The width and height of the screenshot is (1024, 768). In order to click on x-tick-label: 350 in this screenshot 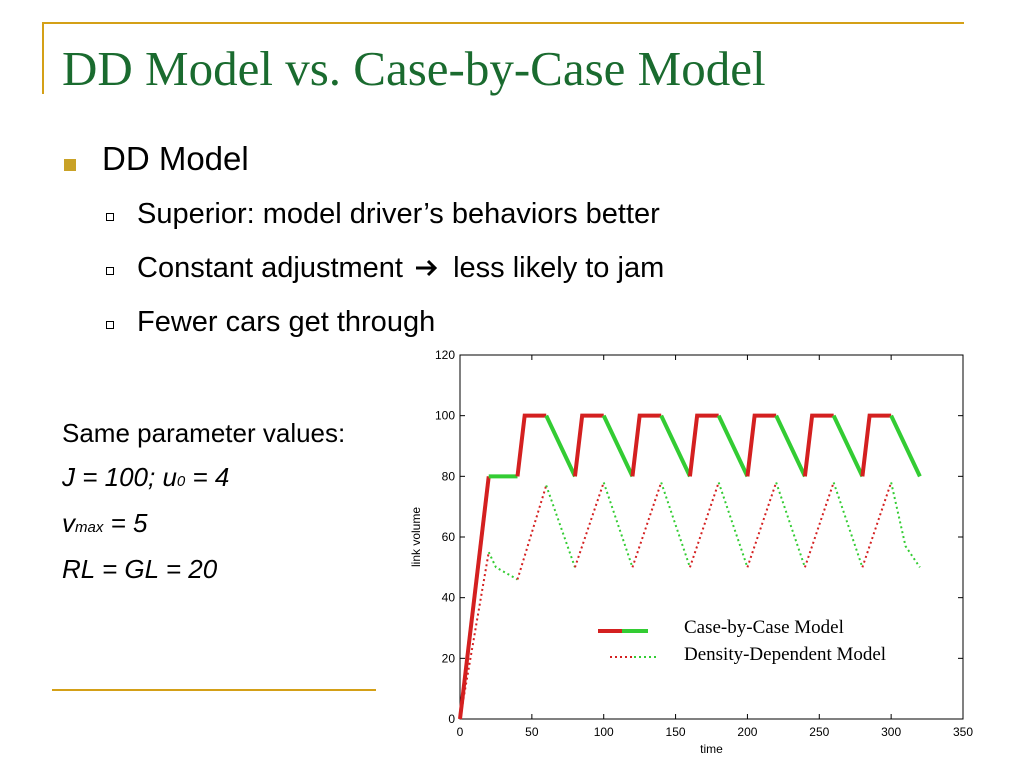, I will do `click(963, 732)`.